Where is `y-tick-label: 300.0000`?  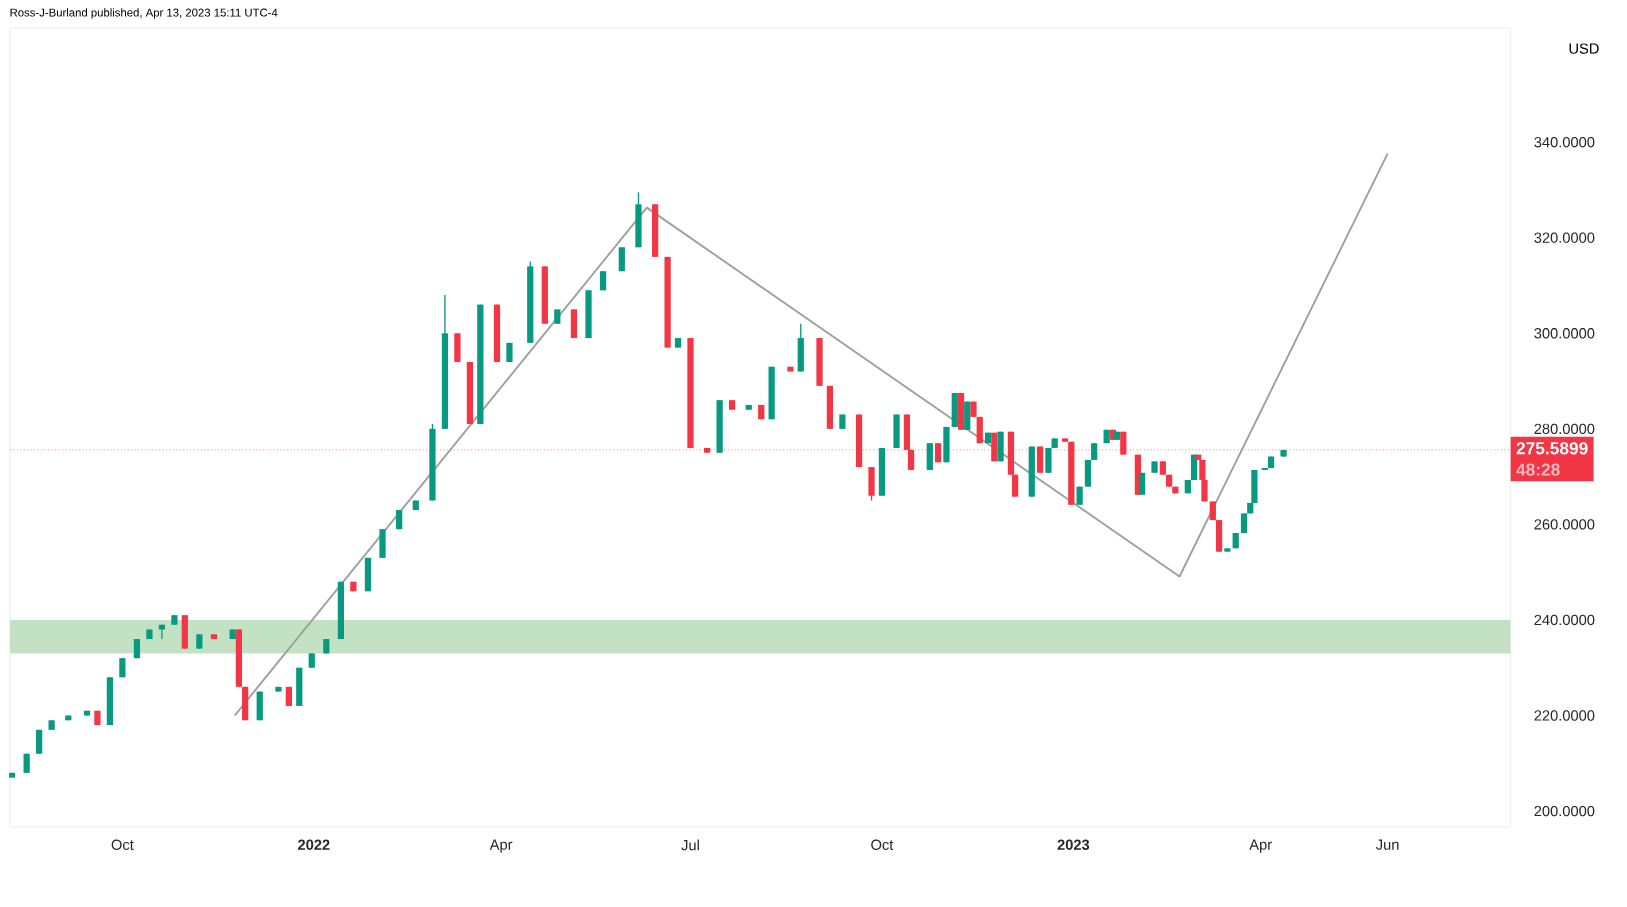 y-tick-label: 300.0000 is located at coordinates (1564, 333).